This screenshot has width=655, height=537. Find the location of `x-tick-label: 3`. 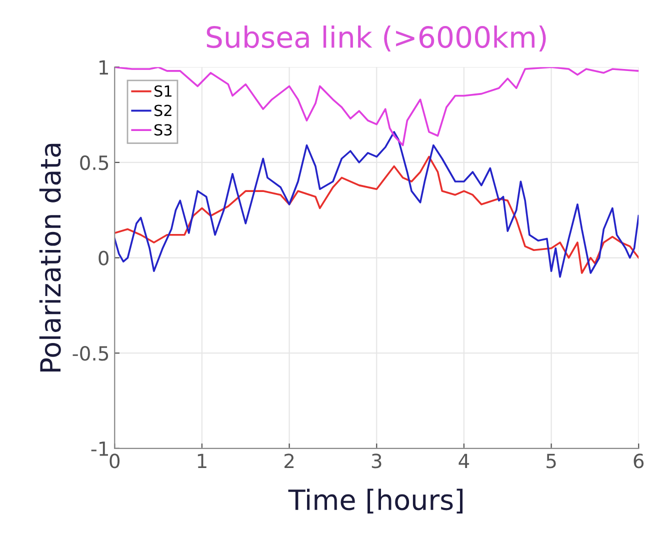

x-tick-label: 3 is located at coordinates (377, 461).